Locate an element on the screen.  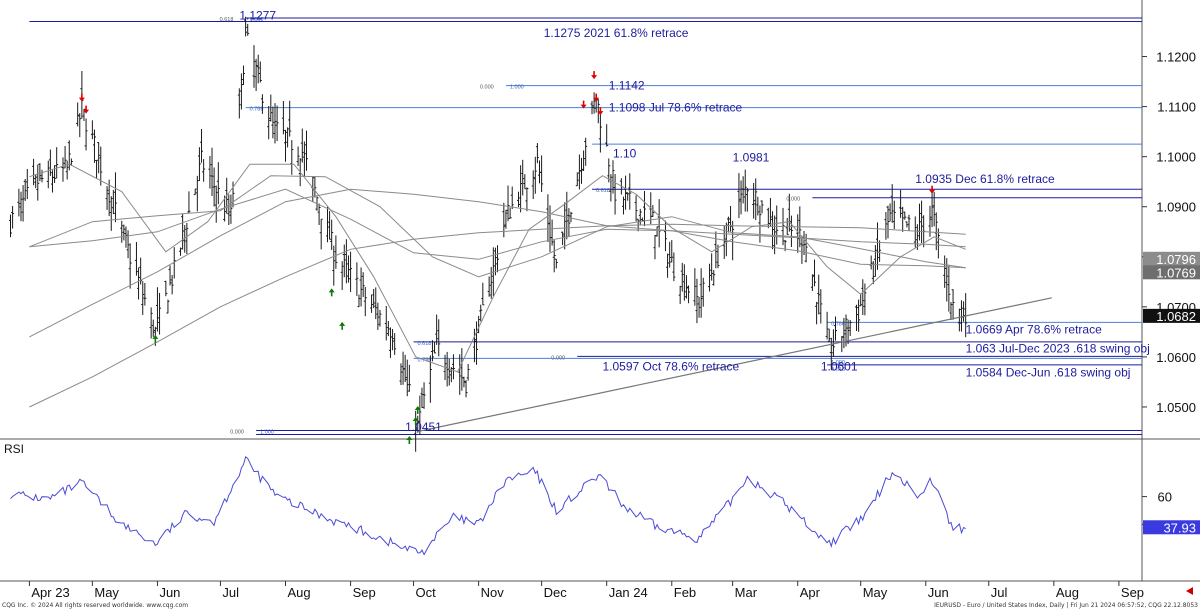
time-axis-label: Mar is located at coordinates (746, 592).